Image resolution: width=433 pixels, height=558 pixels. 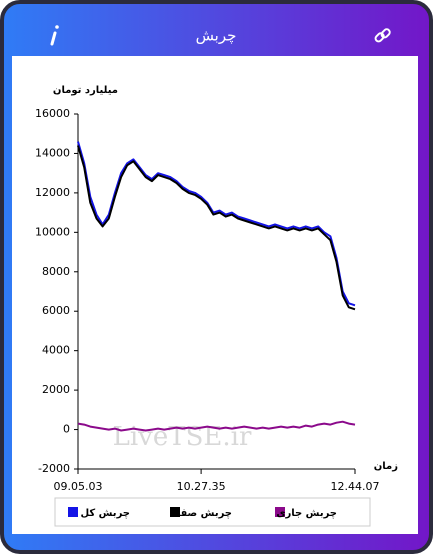 I want to click on y-tick-label: 6000, so click(x=56, y=310).